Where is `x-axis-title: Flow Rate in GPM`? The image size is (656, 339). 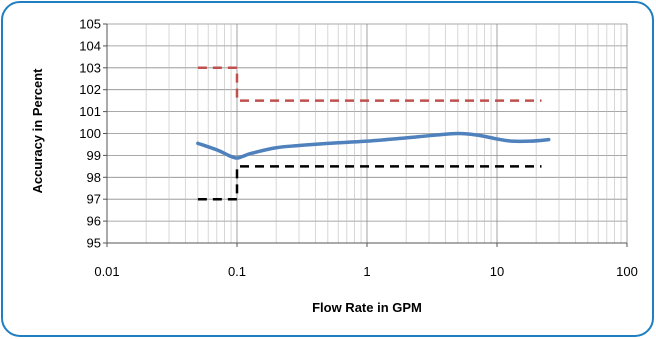 x-axis-title: Flow Rate in GPM is located at coordinates (367, 307).